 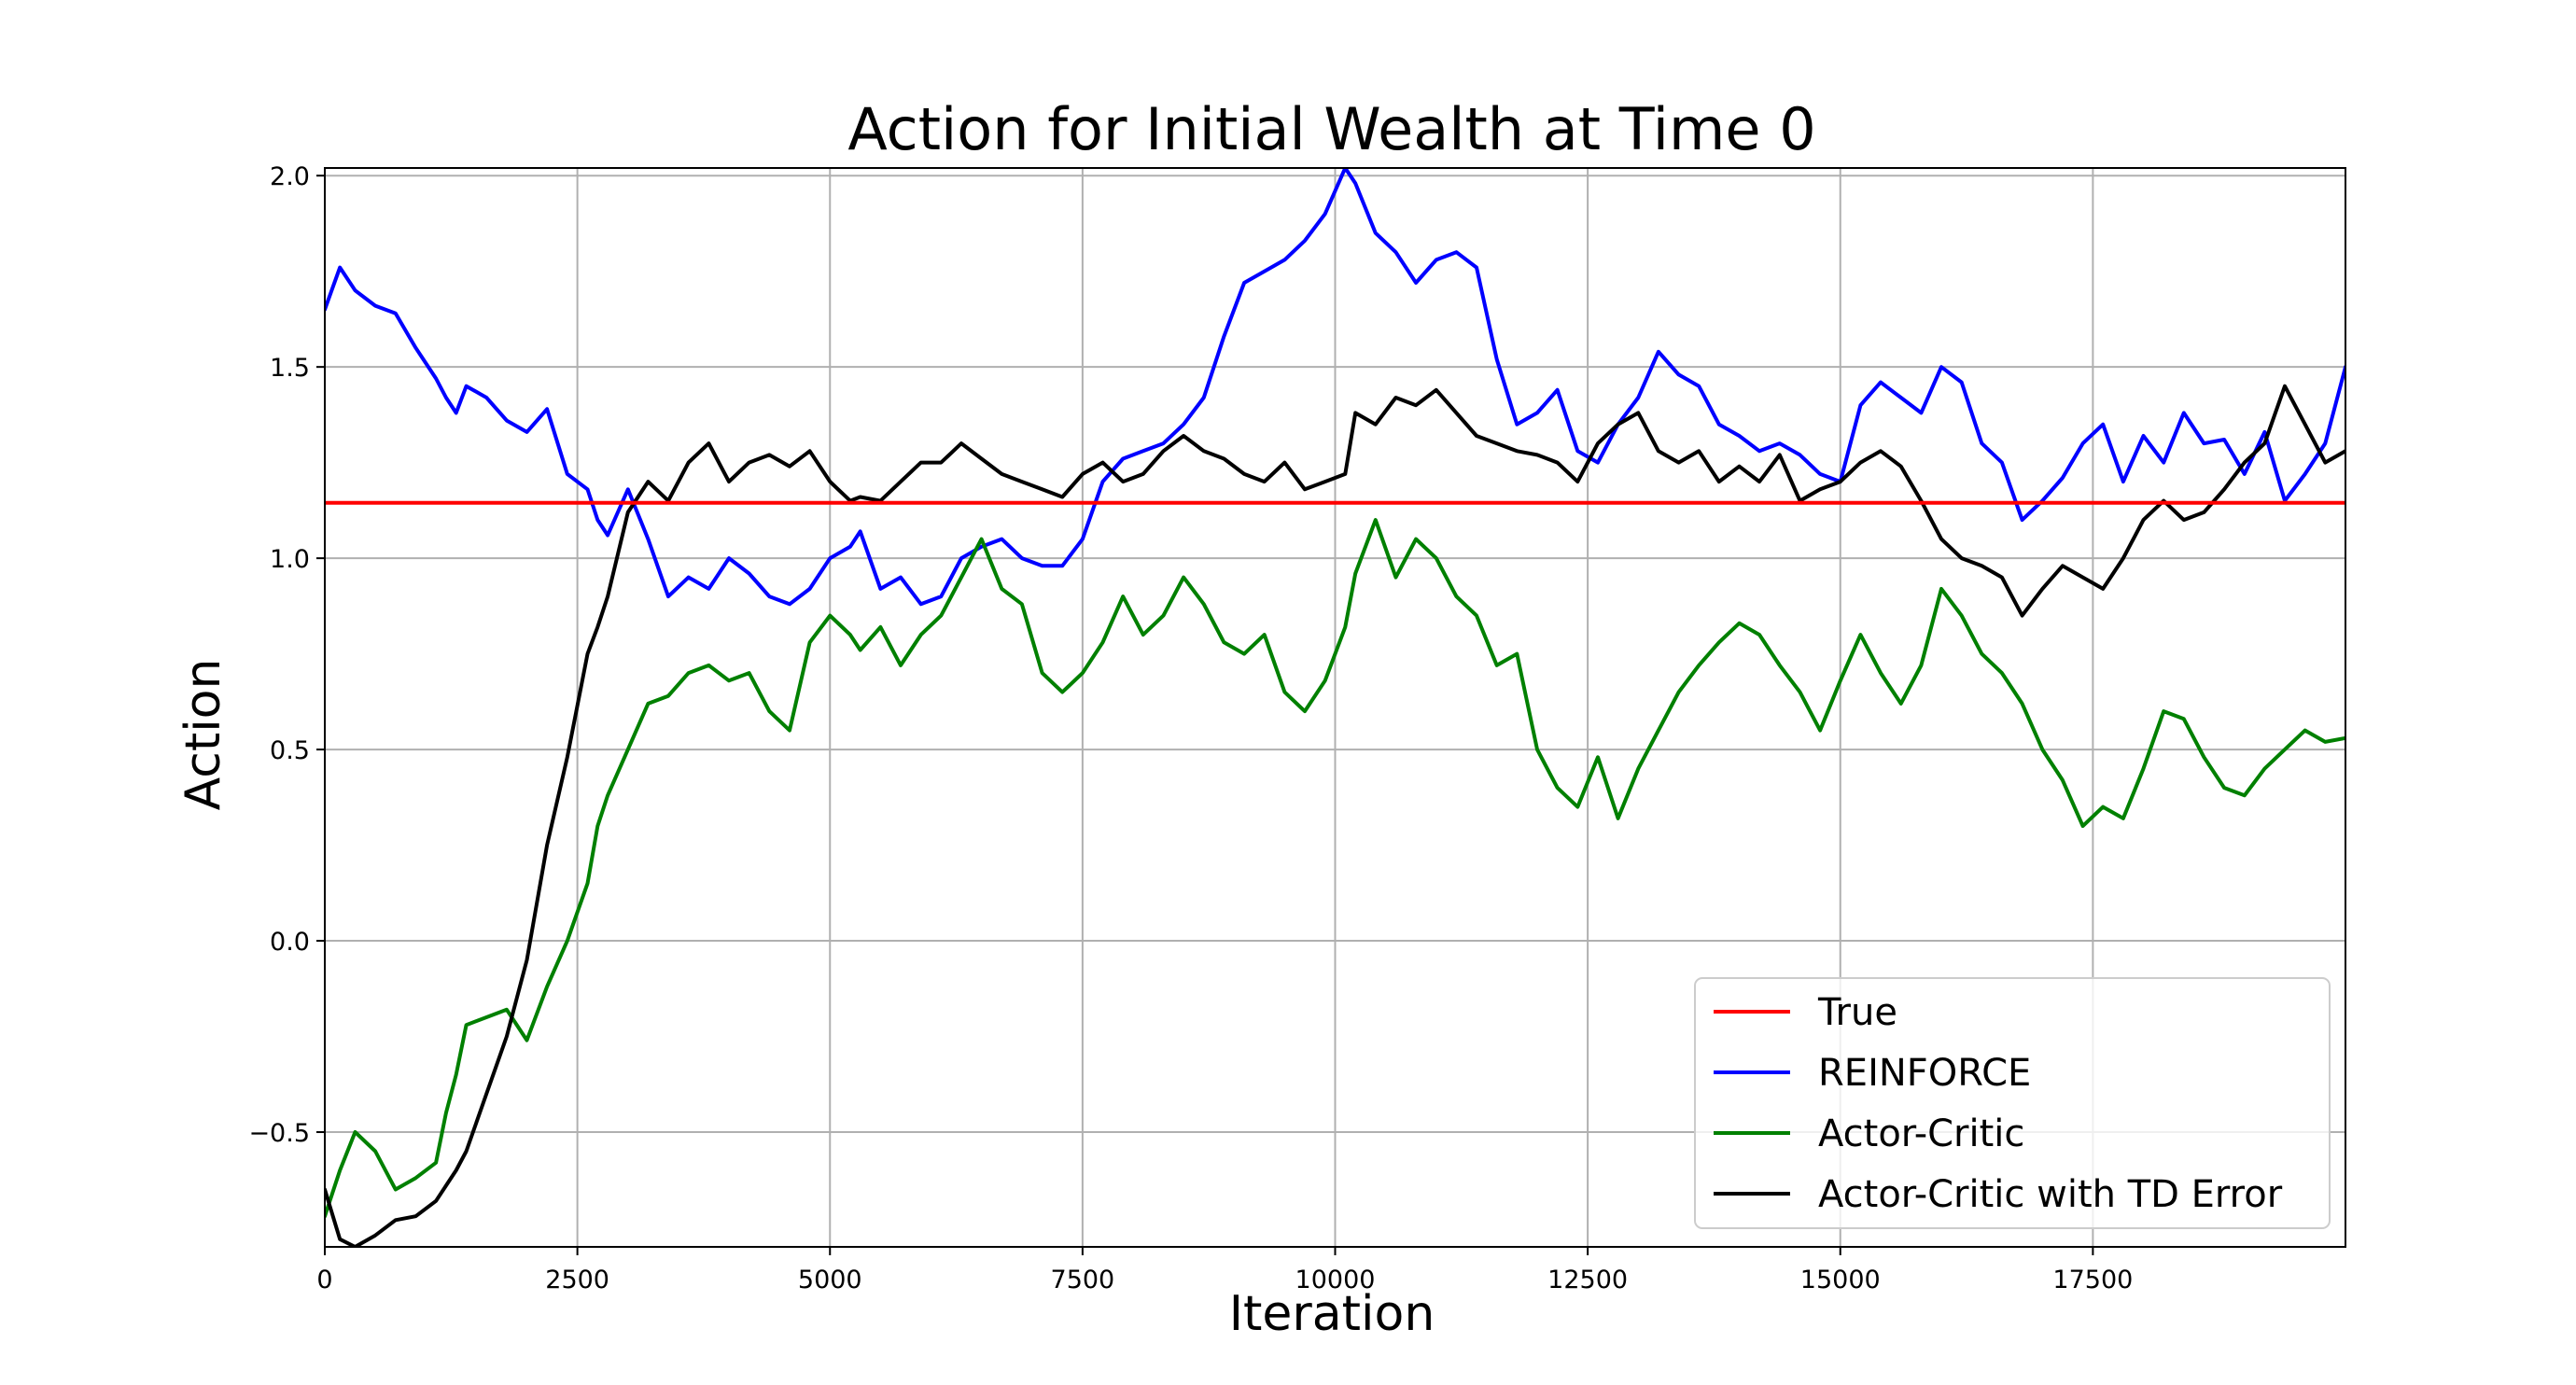 What do you see at coordinates (290, 368) in the screenshot?
I see `y-tick-label: 1.5` at bounding box center [290, 368].